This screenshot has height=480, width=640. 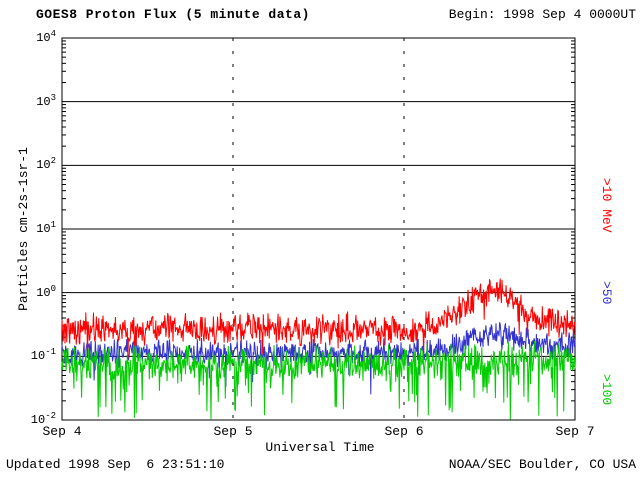 I want to click on x-tick-label: Sep 6, so click(x=404, y=431).